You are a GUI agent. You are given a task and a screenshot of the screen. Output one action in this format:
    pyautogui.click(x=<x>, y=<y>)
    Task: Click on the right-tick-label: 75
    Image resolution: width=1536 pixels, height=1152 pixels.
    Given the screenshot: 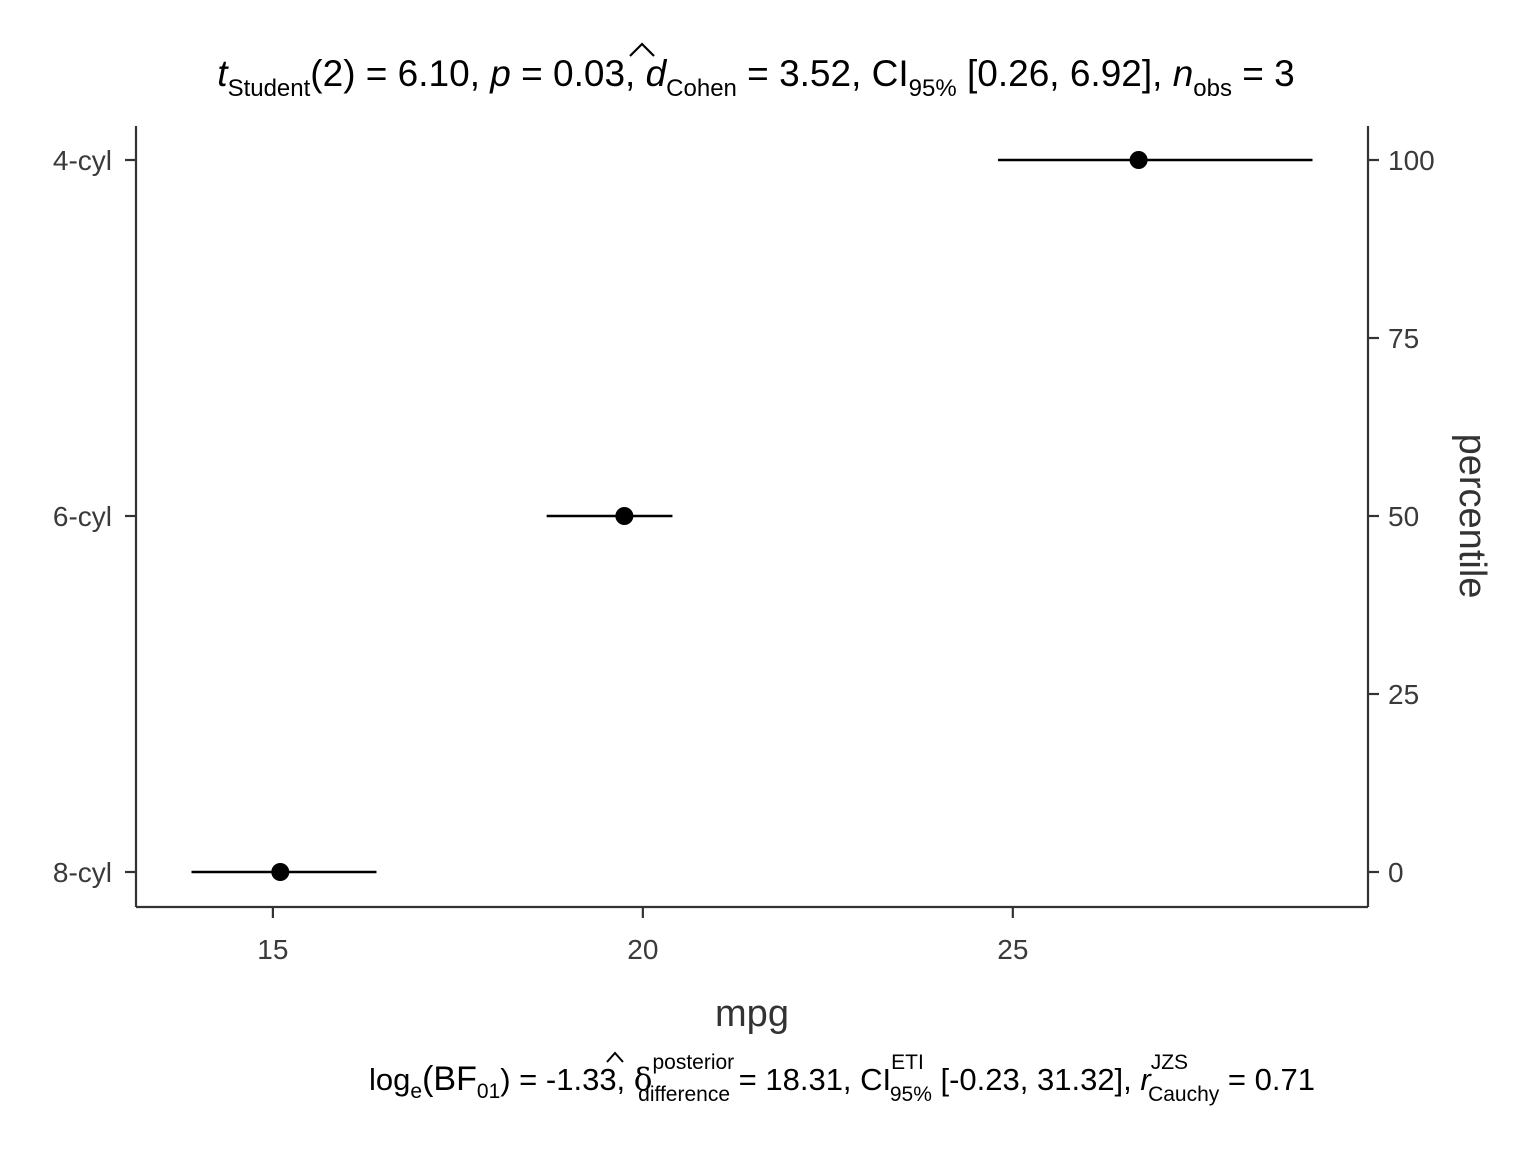 What is the action you would take?
    pyautogui.click(x=1403, y=338)
    